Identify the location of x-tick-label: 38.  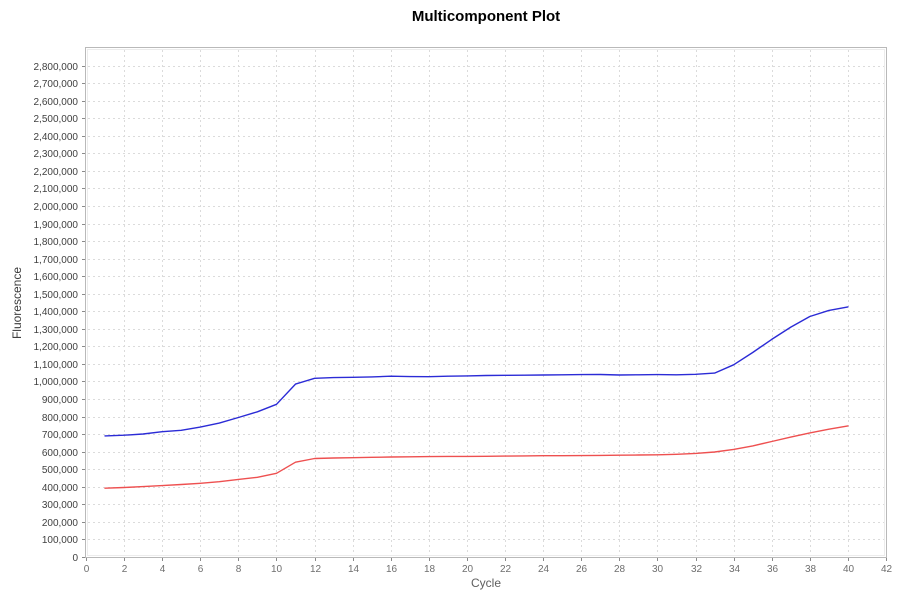
(811, 569).